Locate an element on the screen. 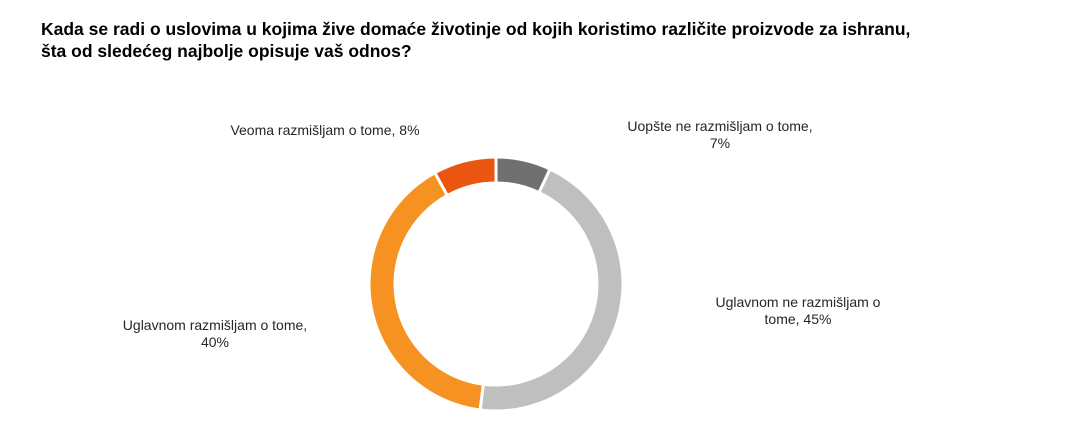 This screenshot has height=428, width=1071. data-label-uopste-ne-line-1: Uopšte ne razmišljam o tome, is located at coordinates (720, 126).